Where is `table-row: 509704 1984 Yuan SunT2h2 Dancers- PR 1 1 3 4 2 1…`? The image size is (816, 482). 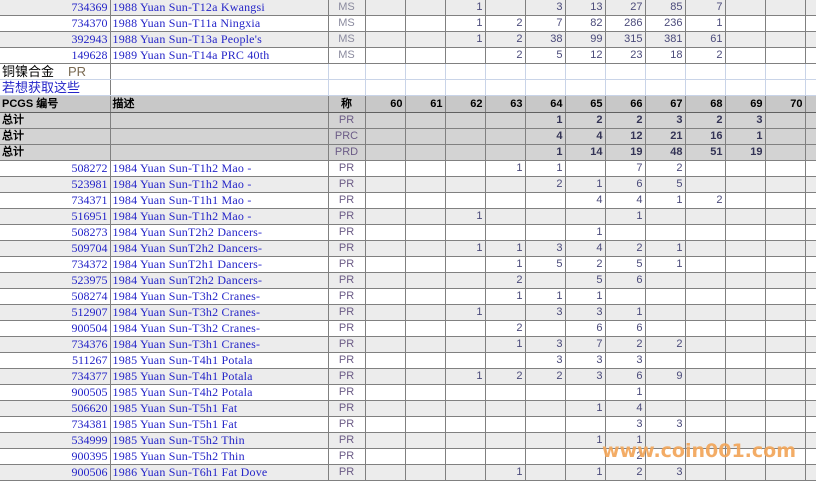
table-row: 509704 1984 Yuan SunT2h2 Dancers- PR 1 1 3 4 2 1… is located at coordinates (408, 248).